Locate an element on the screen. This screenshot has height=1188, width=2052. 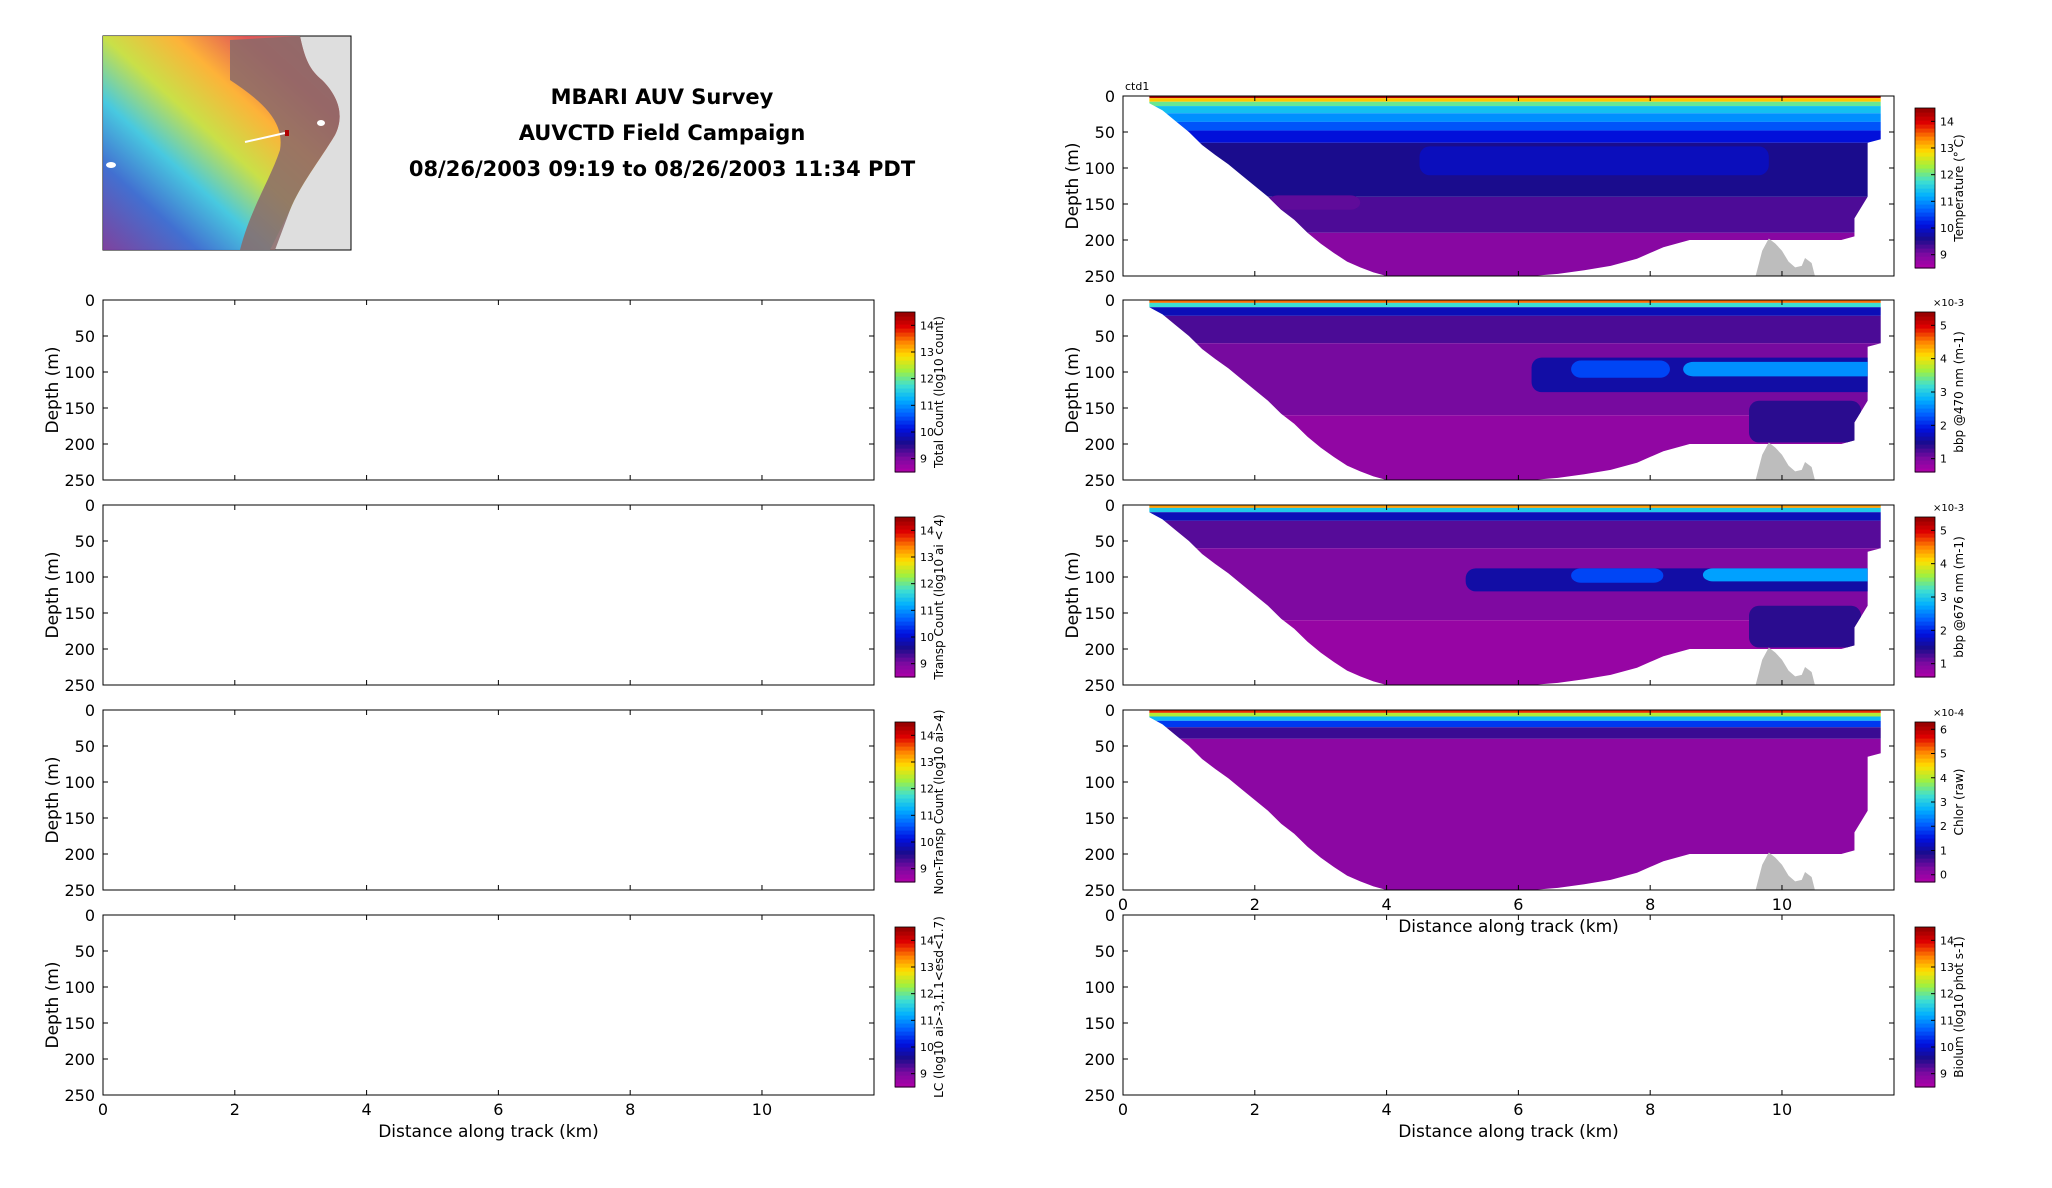
colorbar-label: Total Count (log10 count) is located at coordinates (939, 392).